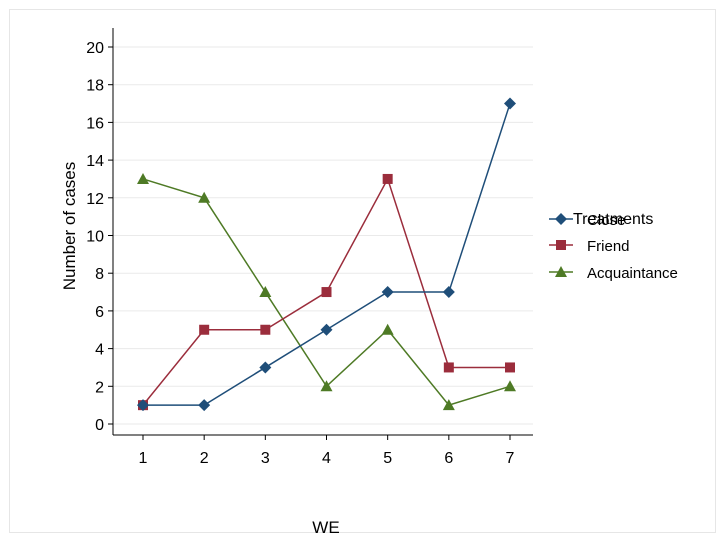 Image resolution: width=720 pixels, height=537 pixels. Describe the element at coordinates (95, 199) in the screenshot. I see `y-tick-label: 12` at that location.